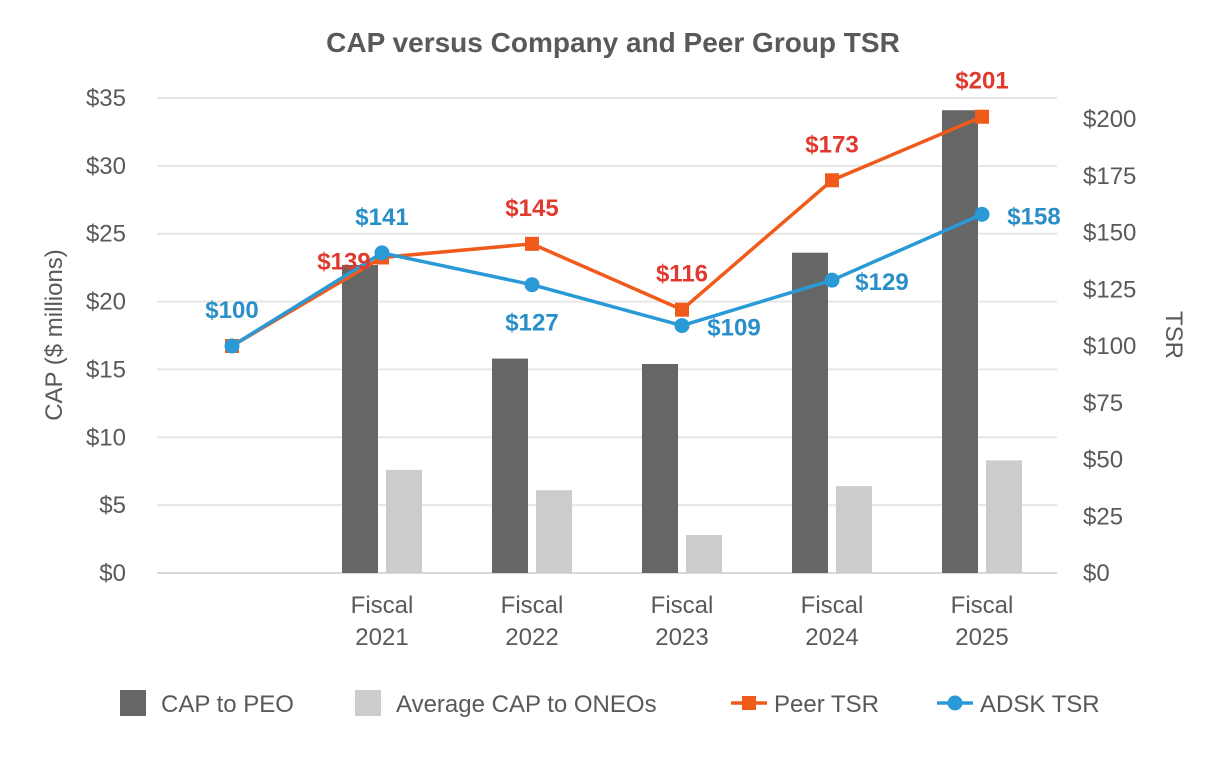  Describe the element at coordinates (981, 81) in the screenshot. I see `data-label-peer-tsr: $201` at that location.